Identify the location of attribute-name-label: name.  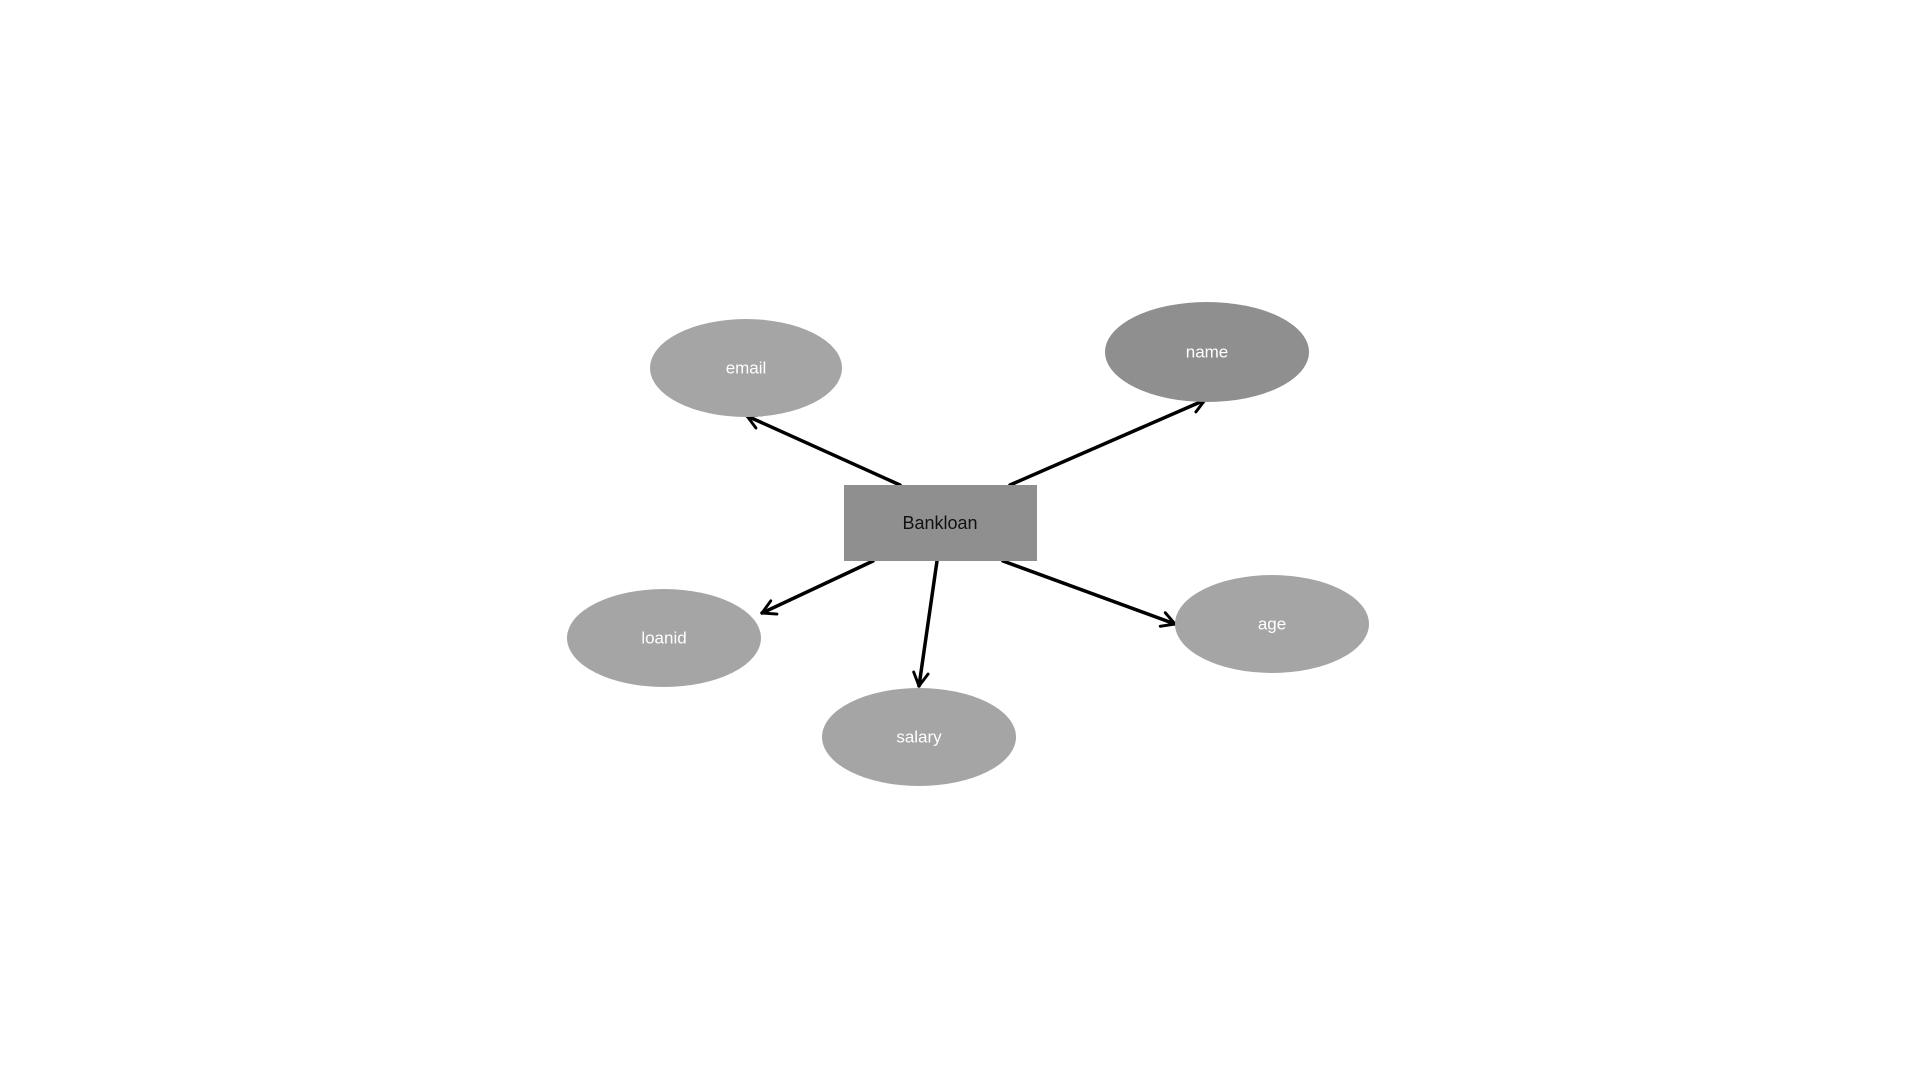
(1207, 351).